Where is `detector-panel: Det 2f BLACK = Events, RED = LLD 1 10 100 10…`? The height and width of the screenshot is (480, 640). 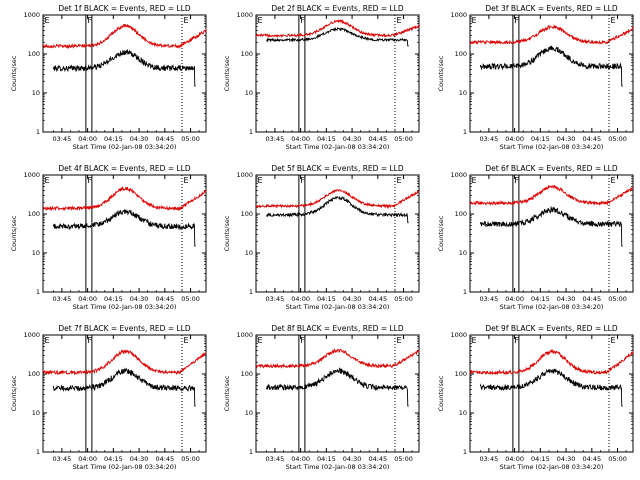
detector-panel: Det 2f BLACK = Events, RED = LLD 1 10 100 10… is located at coordinates (321, 77).